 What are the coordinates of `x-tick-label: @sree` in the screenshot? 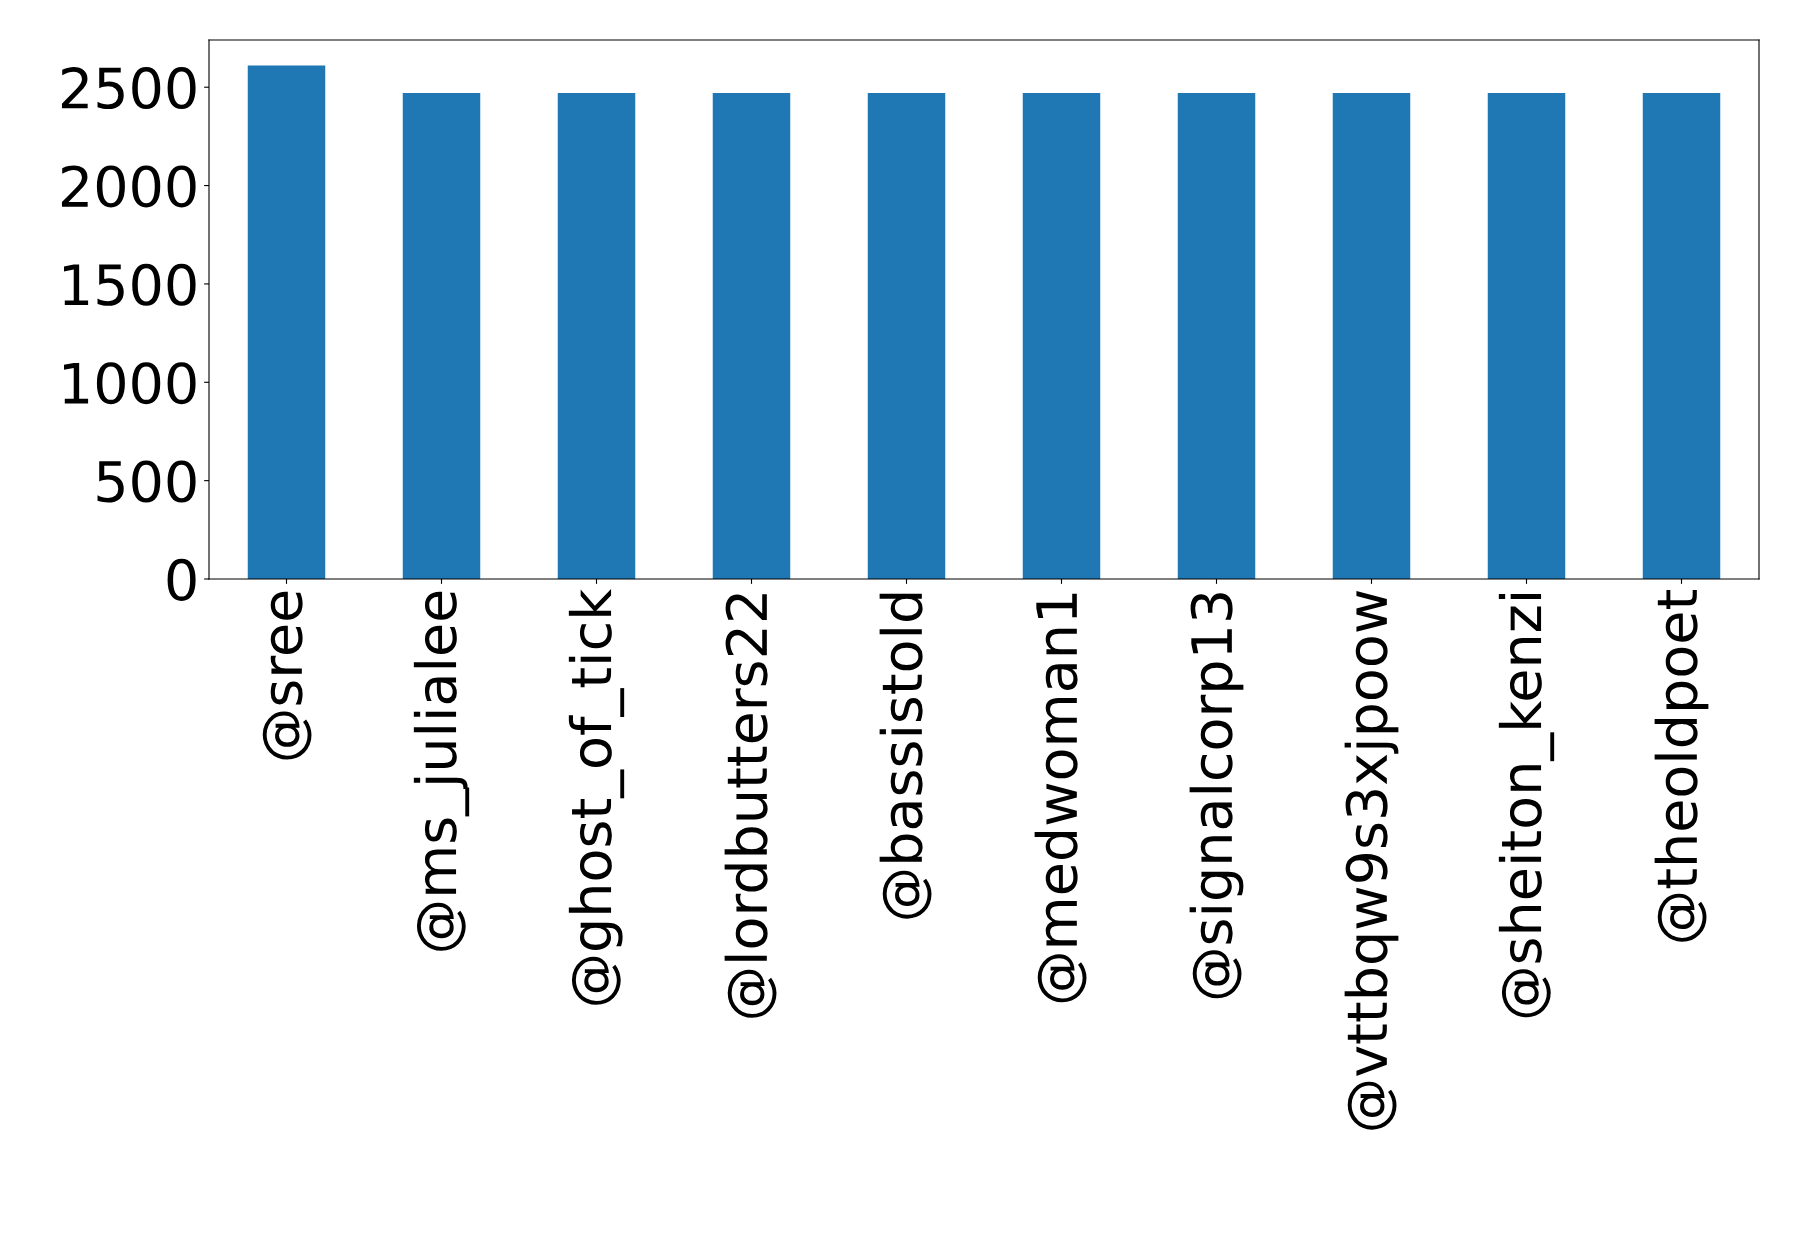 It's located at (287, 675).